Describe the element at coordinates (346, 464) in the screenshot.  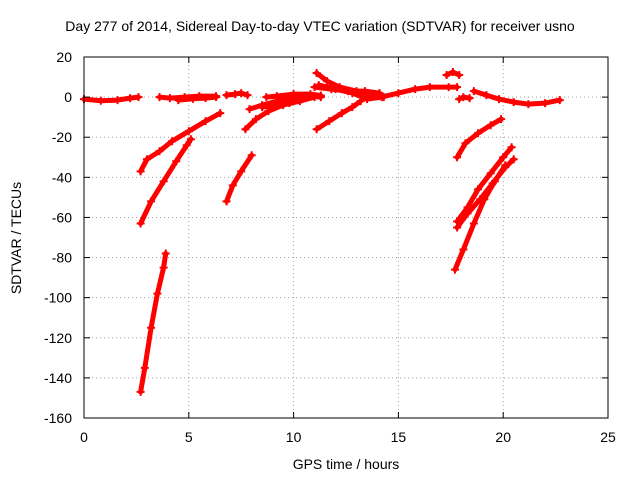
I see `x-axis-label: GPS time / hours` at that location.